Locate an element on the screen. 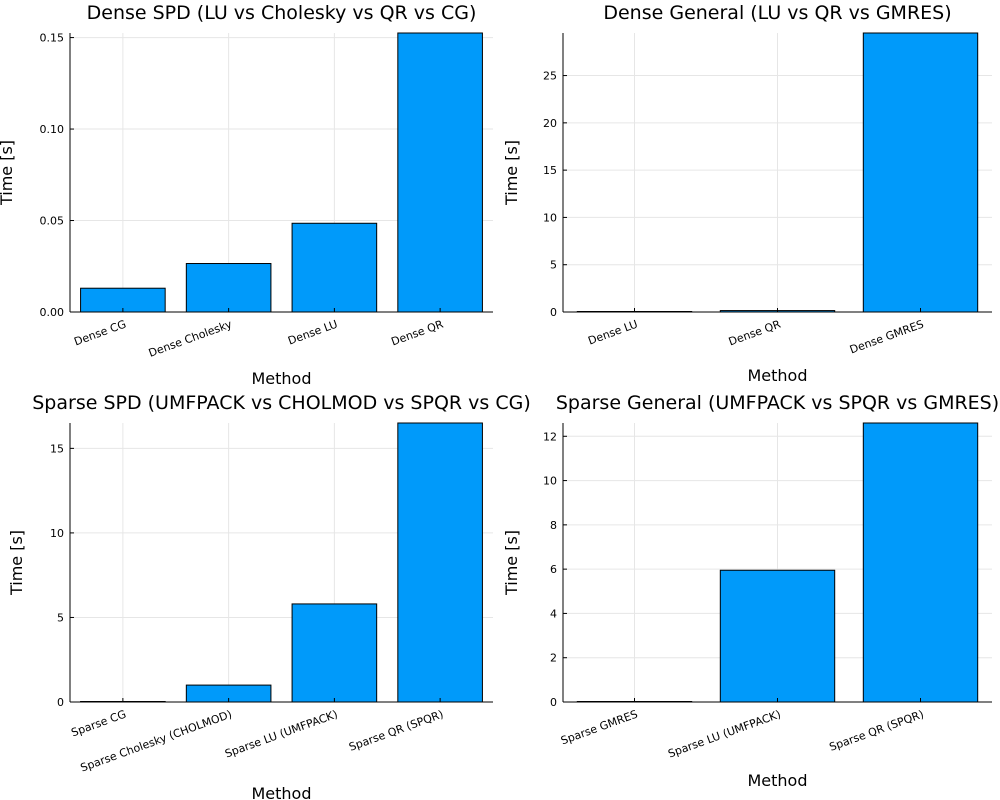  y-tick-label: 6 is located at coordinates (553, 569).